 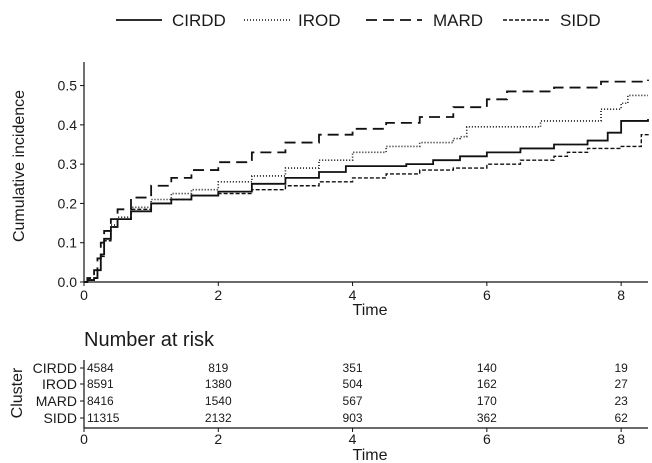 I want to click on risk-row-label-mard: MARD, so click(x=56, y=401).